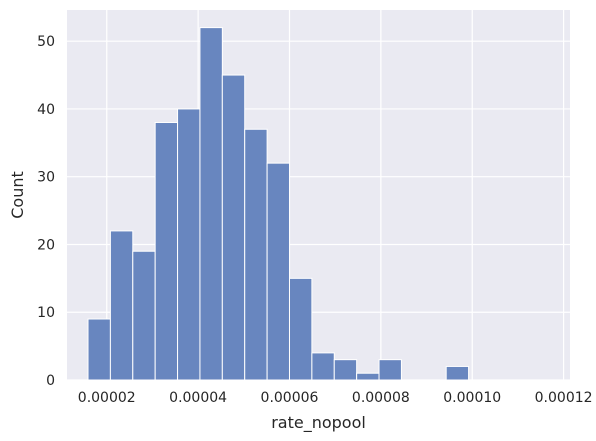  Describe the element at coordinates (46, 211) in the screenshot. I see `y-axis-ticks: 0 10 20 30 40 50` at that location.